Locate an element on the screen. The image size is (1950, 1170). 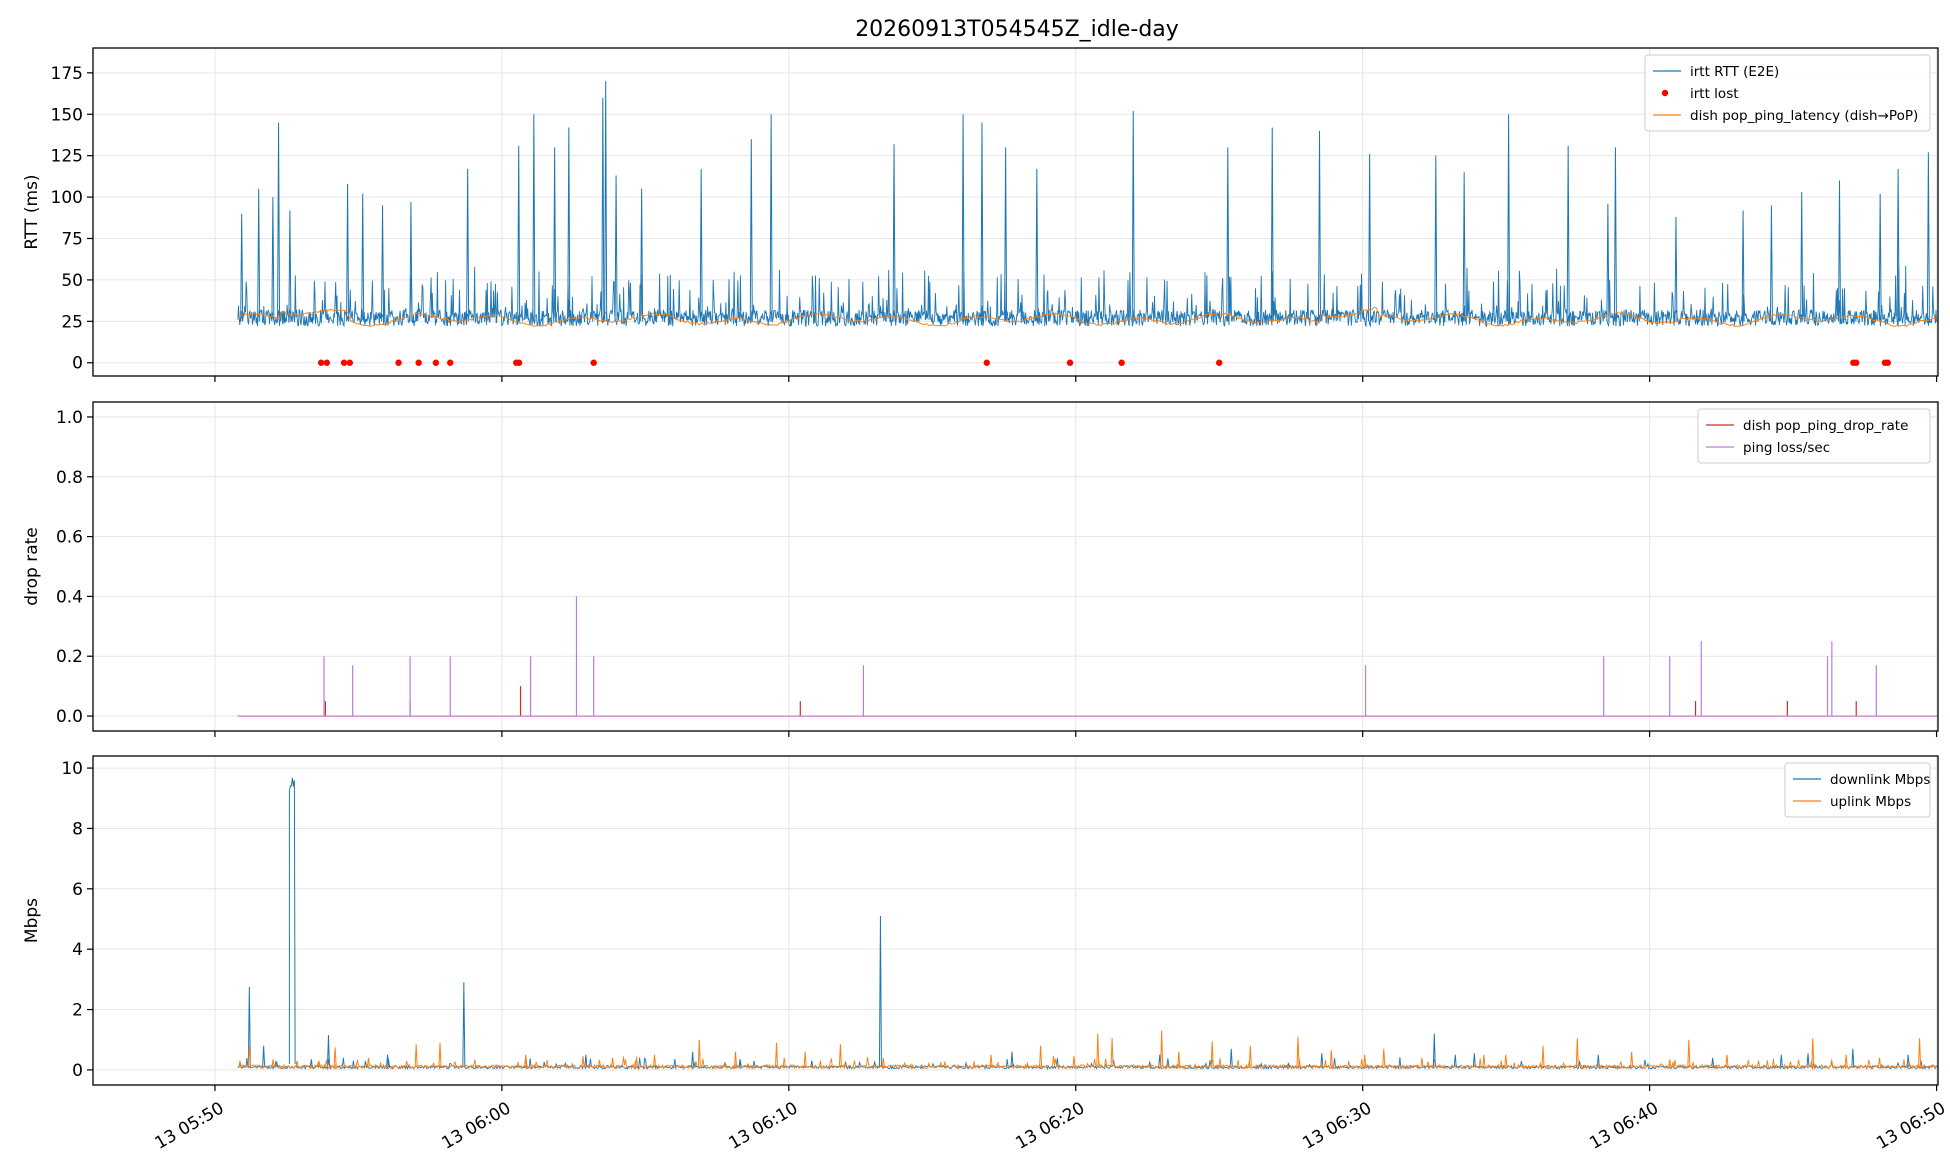
y-tick-label: 10 is located at coordinates (72, 769).